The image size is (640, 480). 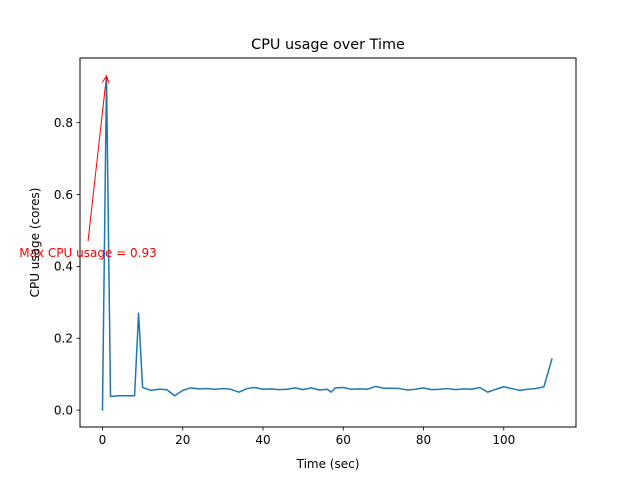 I want to click on chart-title: CPU usage over Time, so click(x=328, y=45).